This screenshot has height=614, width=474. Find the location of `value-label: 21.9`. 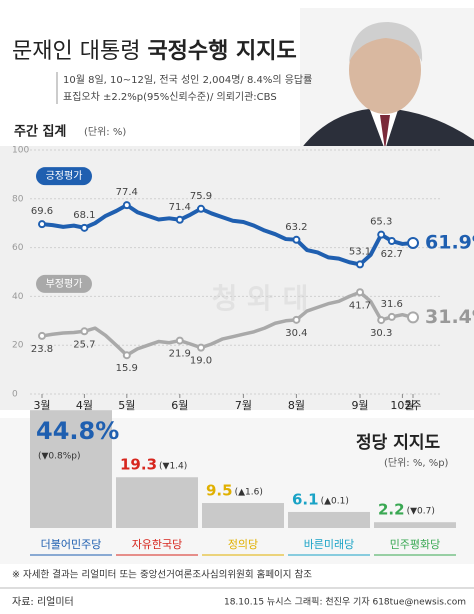

value-label: 21.9 is located at coordinates (180, 354).